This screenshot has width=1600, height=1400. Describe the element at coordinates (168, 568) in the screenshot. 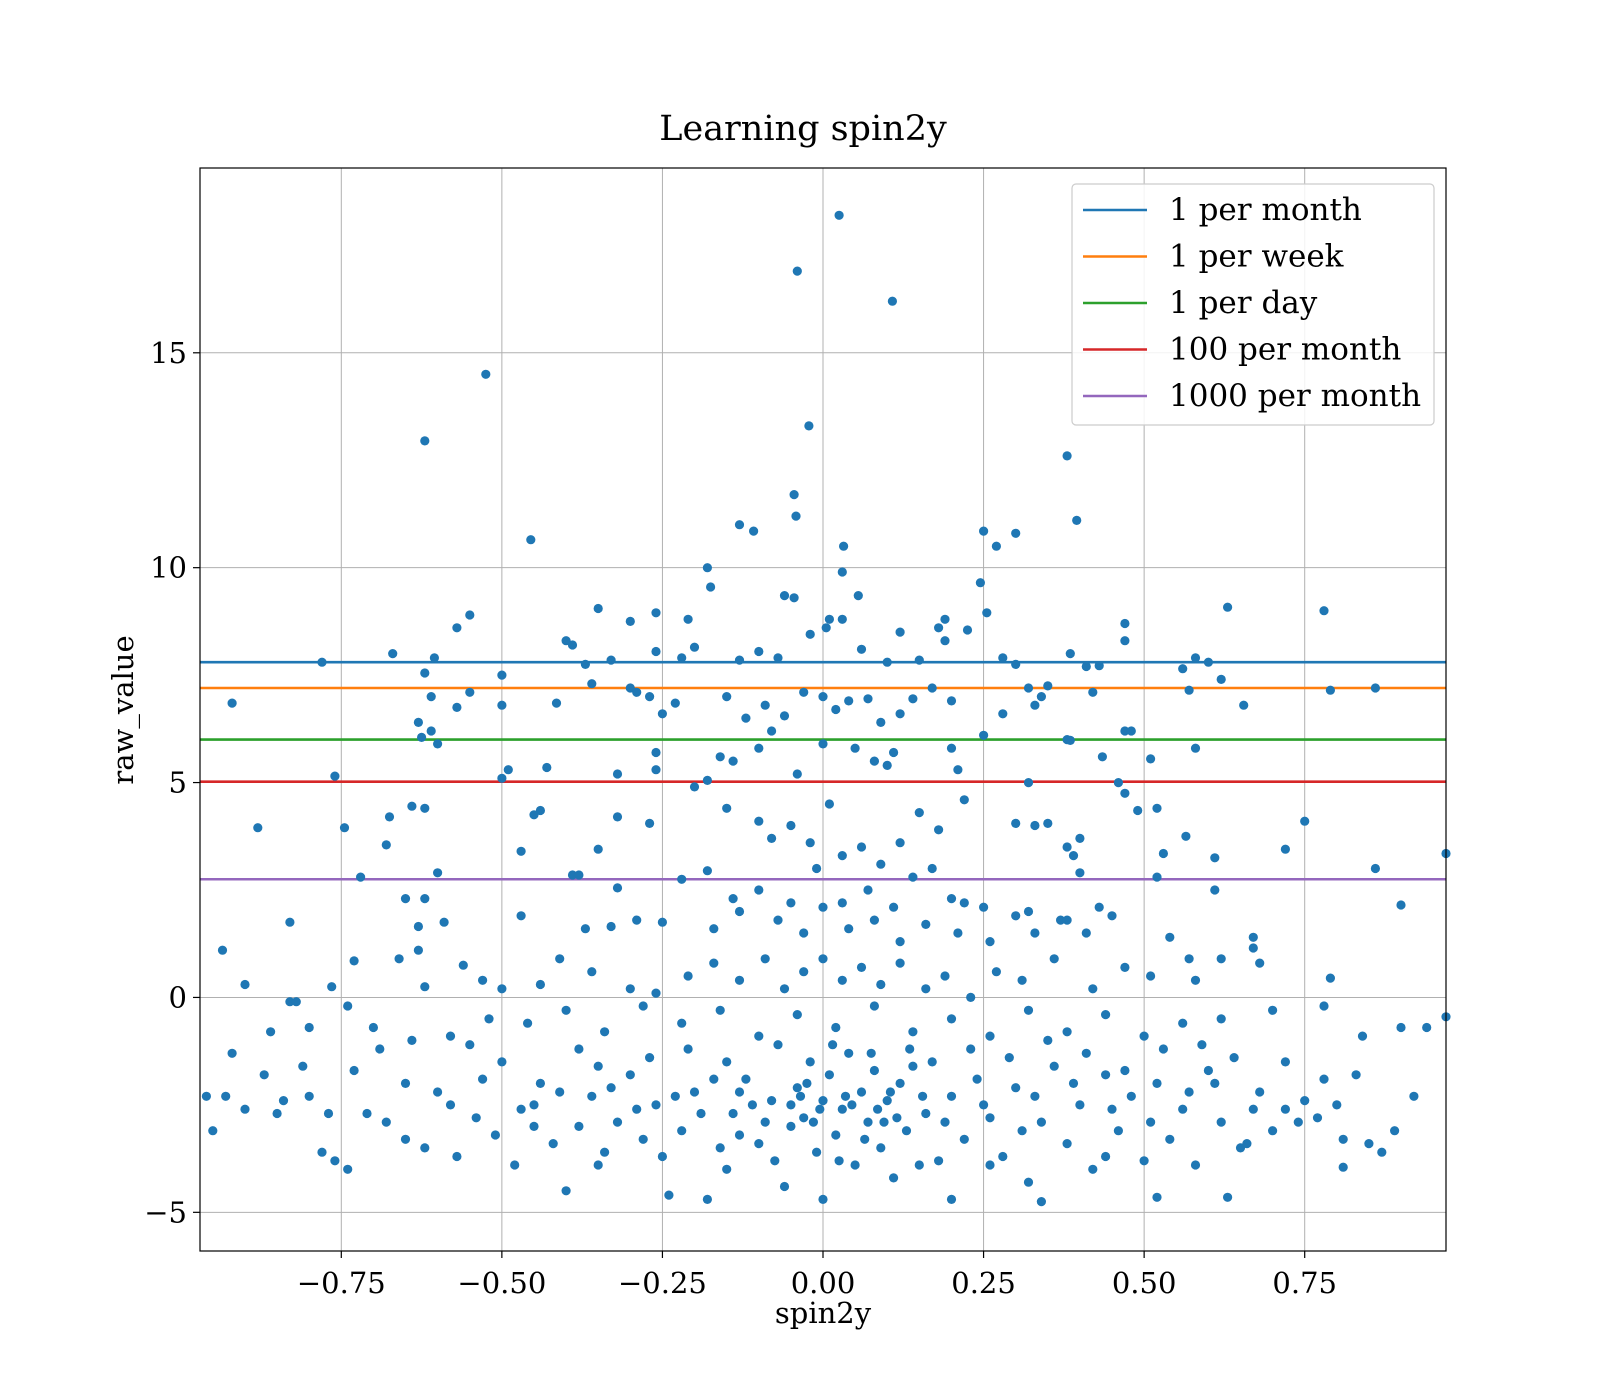

I see `y-tick-label: 10` at that location.